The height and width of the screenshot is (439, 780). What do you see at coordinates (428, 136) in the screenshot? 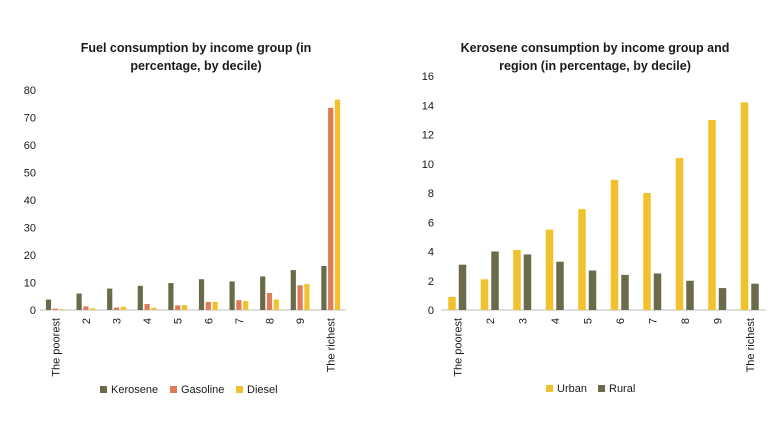
I see `y-tick-label: 12` at bounding box center [428, 136].